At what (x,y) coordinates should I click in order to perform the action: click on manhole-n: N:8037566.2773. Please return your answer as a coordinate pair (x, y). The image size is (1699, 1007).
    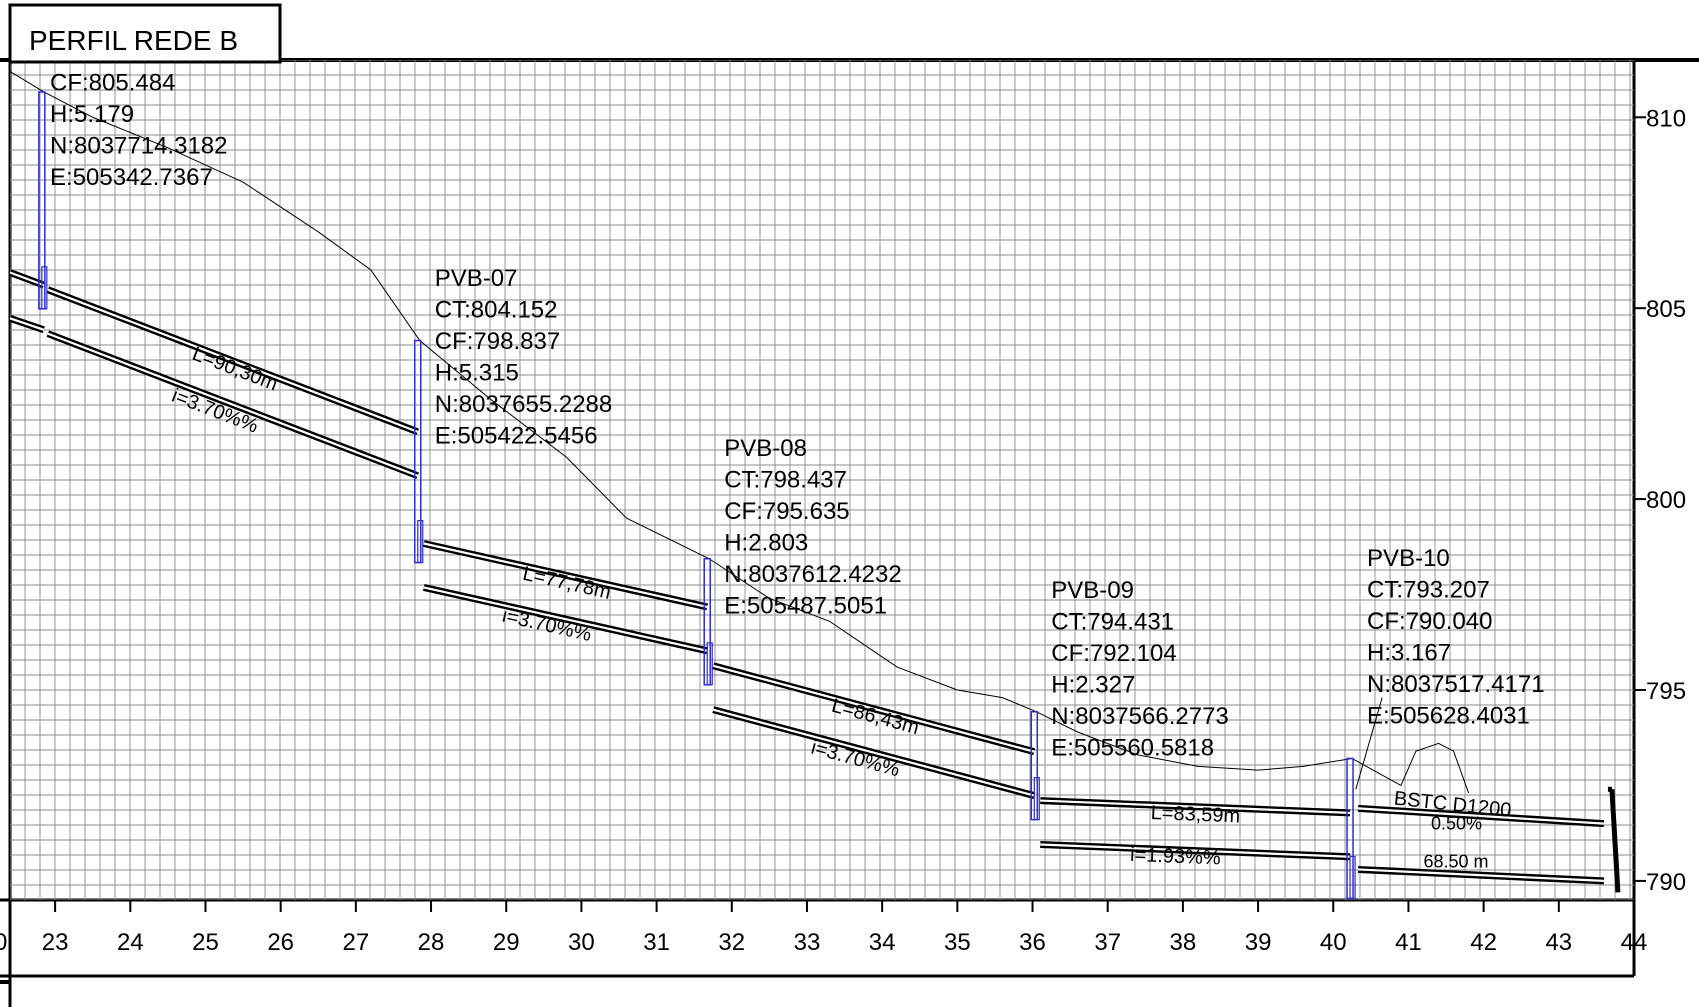
    Looking at the image, I should click on (1140, 716).